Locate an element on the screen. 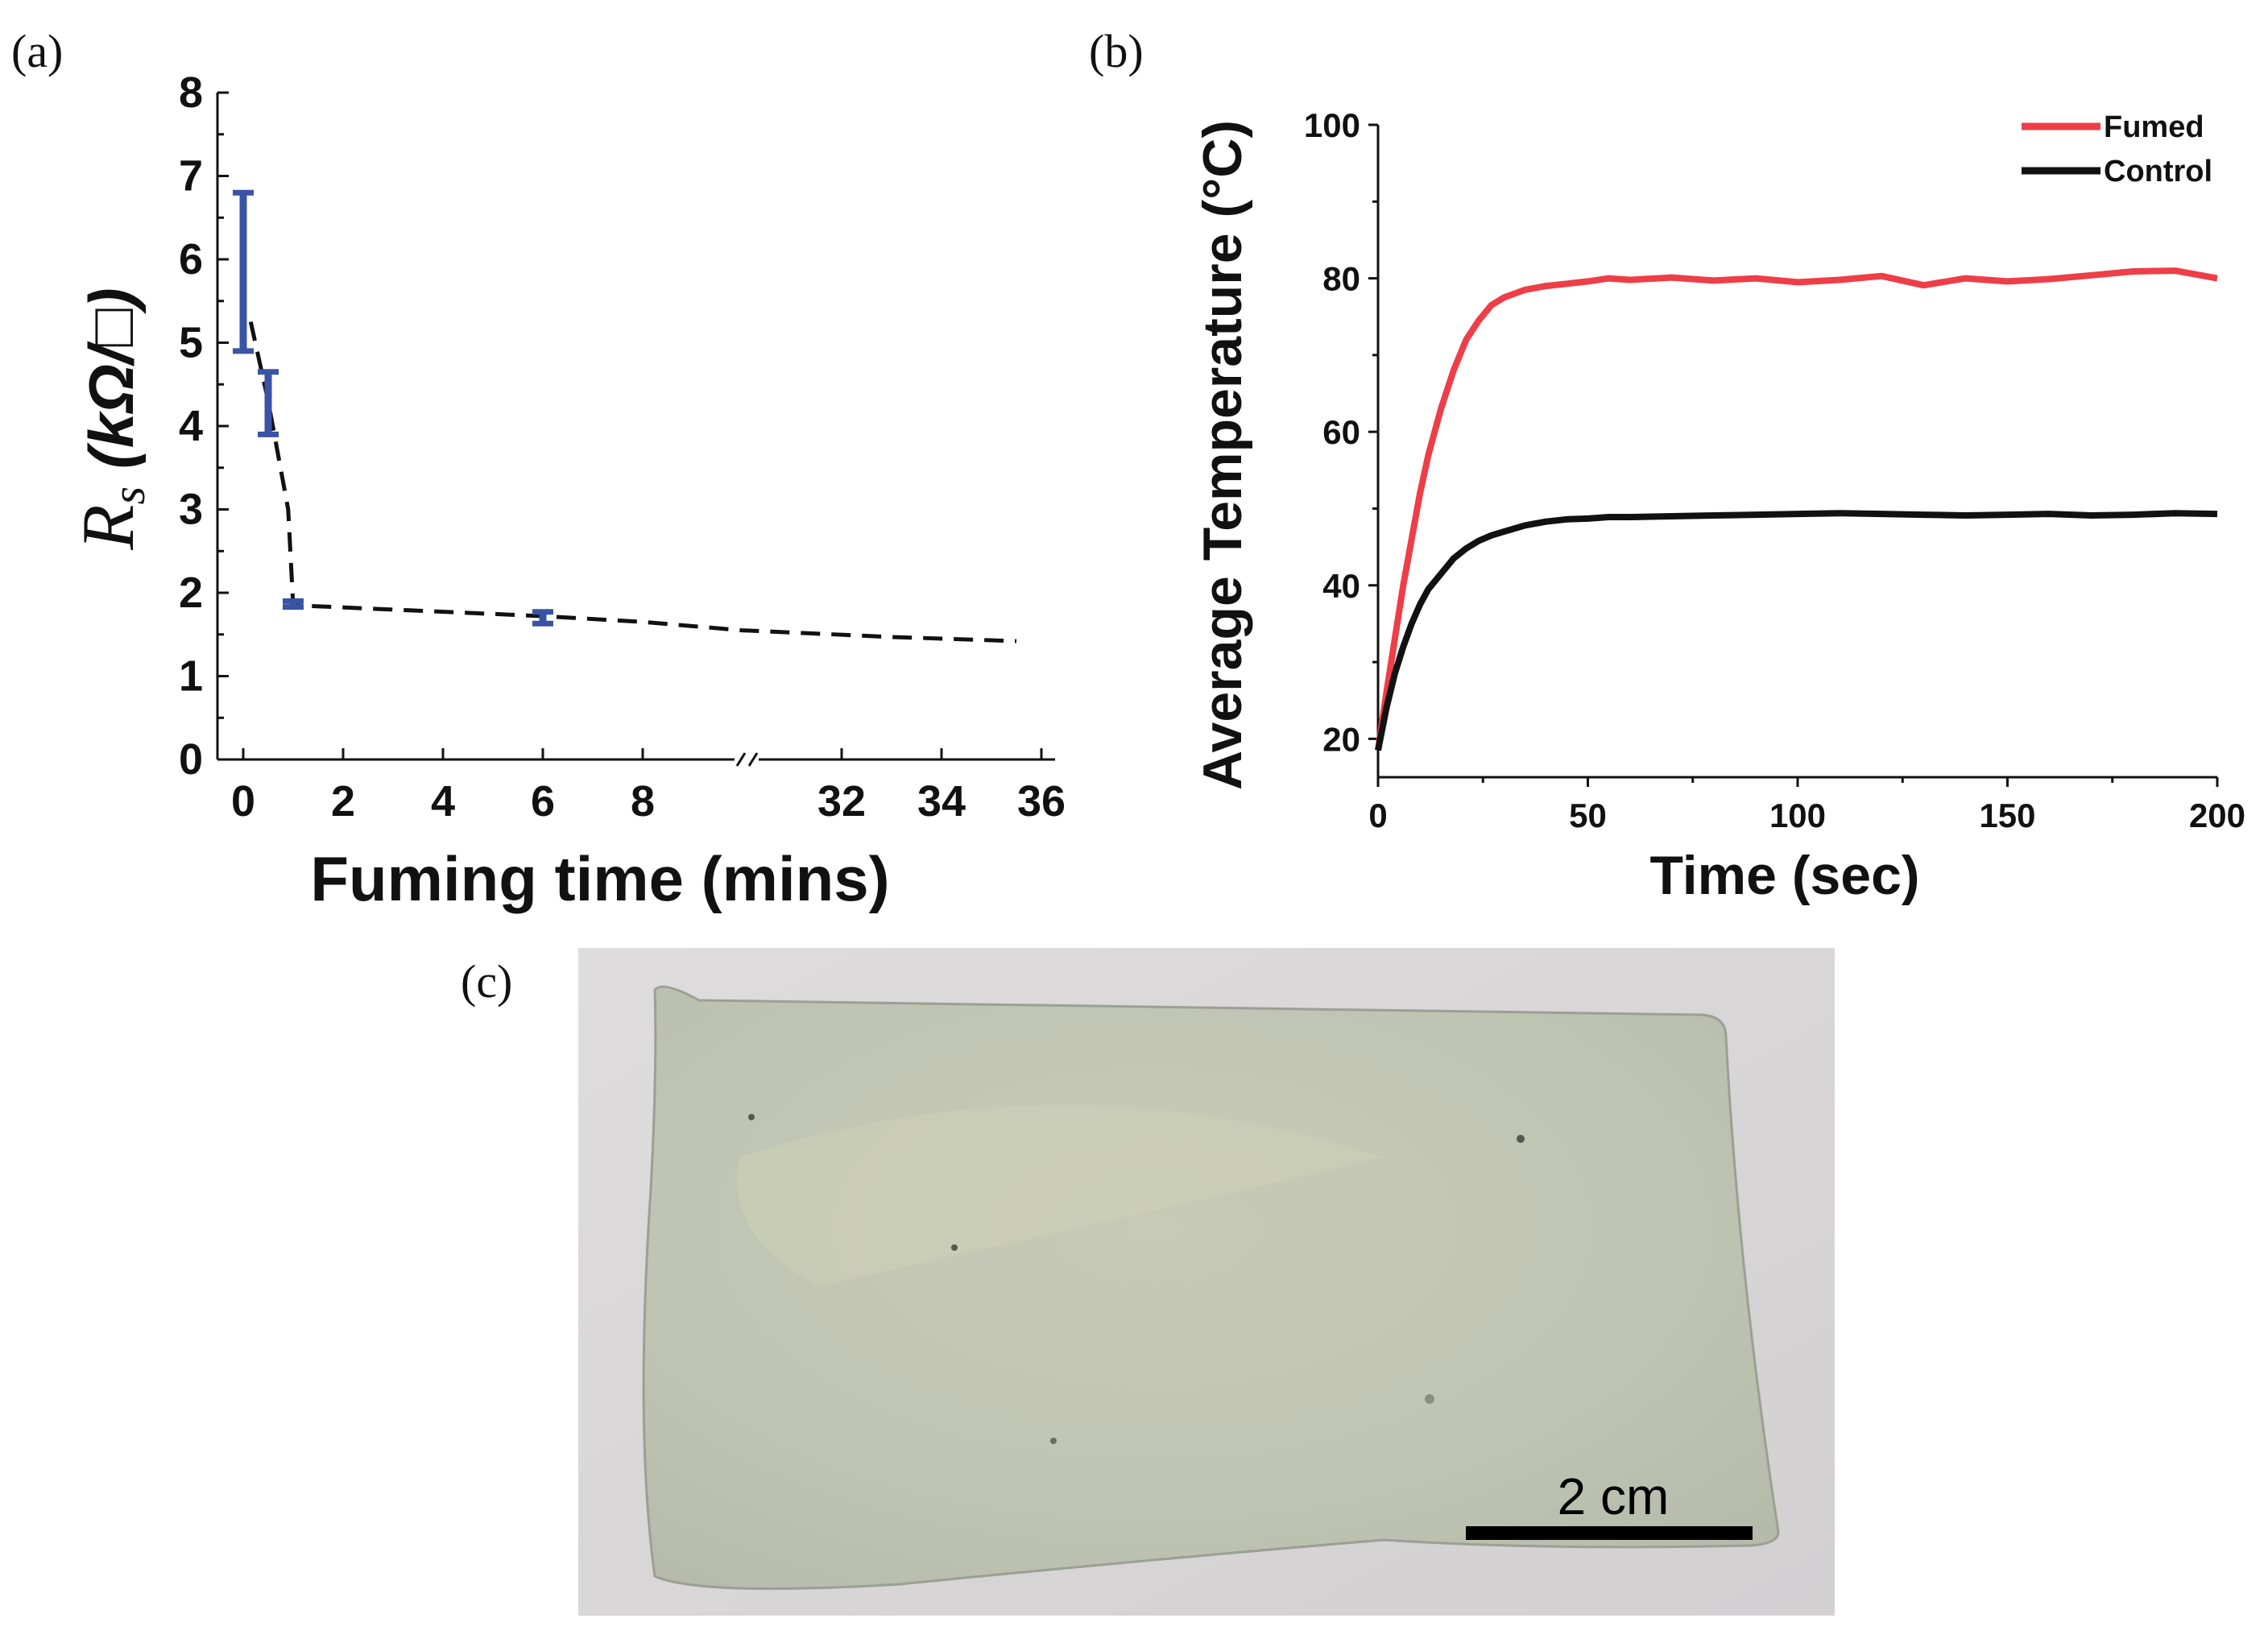 This screenshot has width=2268, height=1643. chart-a-y-unit: (kΩ/□) is located at coordinates (111, 387).